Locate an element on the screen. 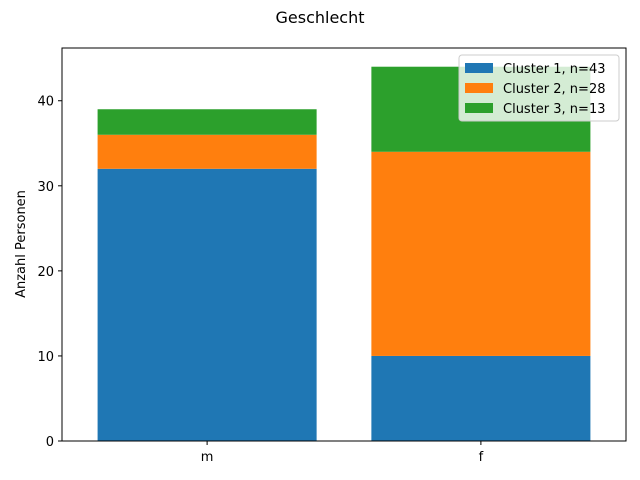 The image size is (640, 480). x-tick-label-m: m is located at coordinates (207, 457).